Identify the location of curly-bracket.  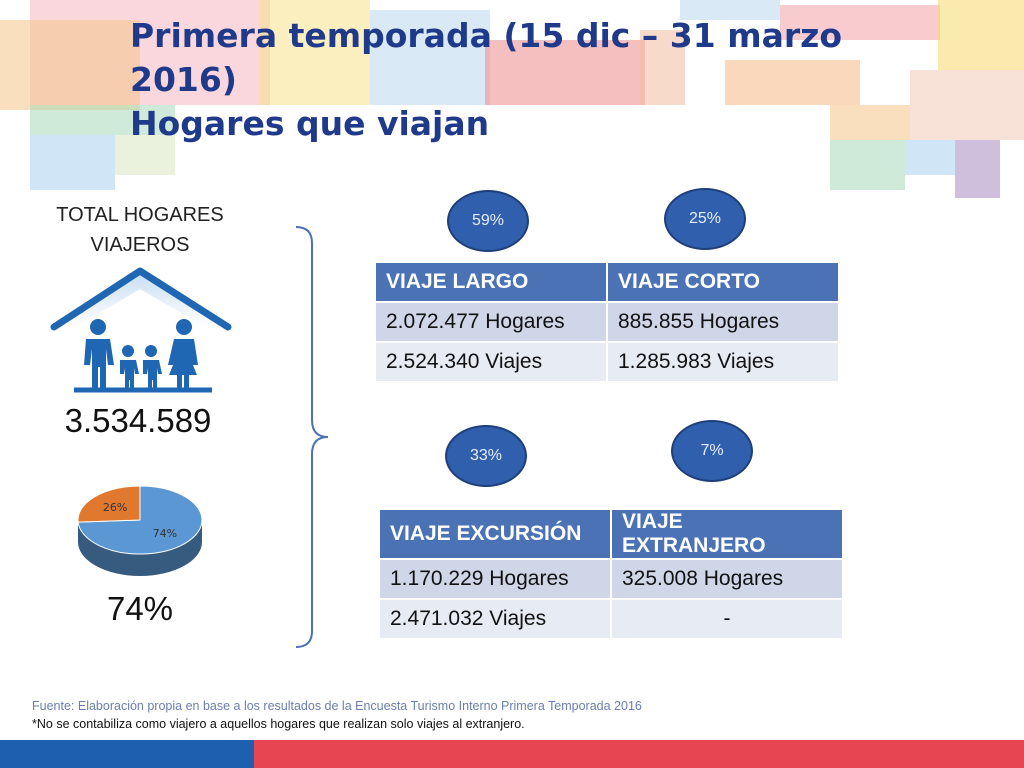
(312, 437).